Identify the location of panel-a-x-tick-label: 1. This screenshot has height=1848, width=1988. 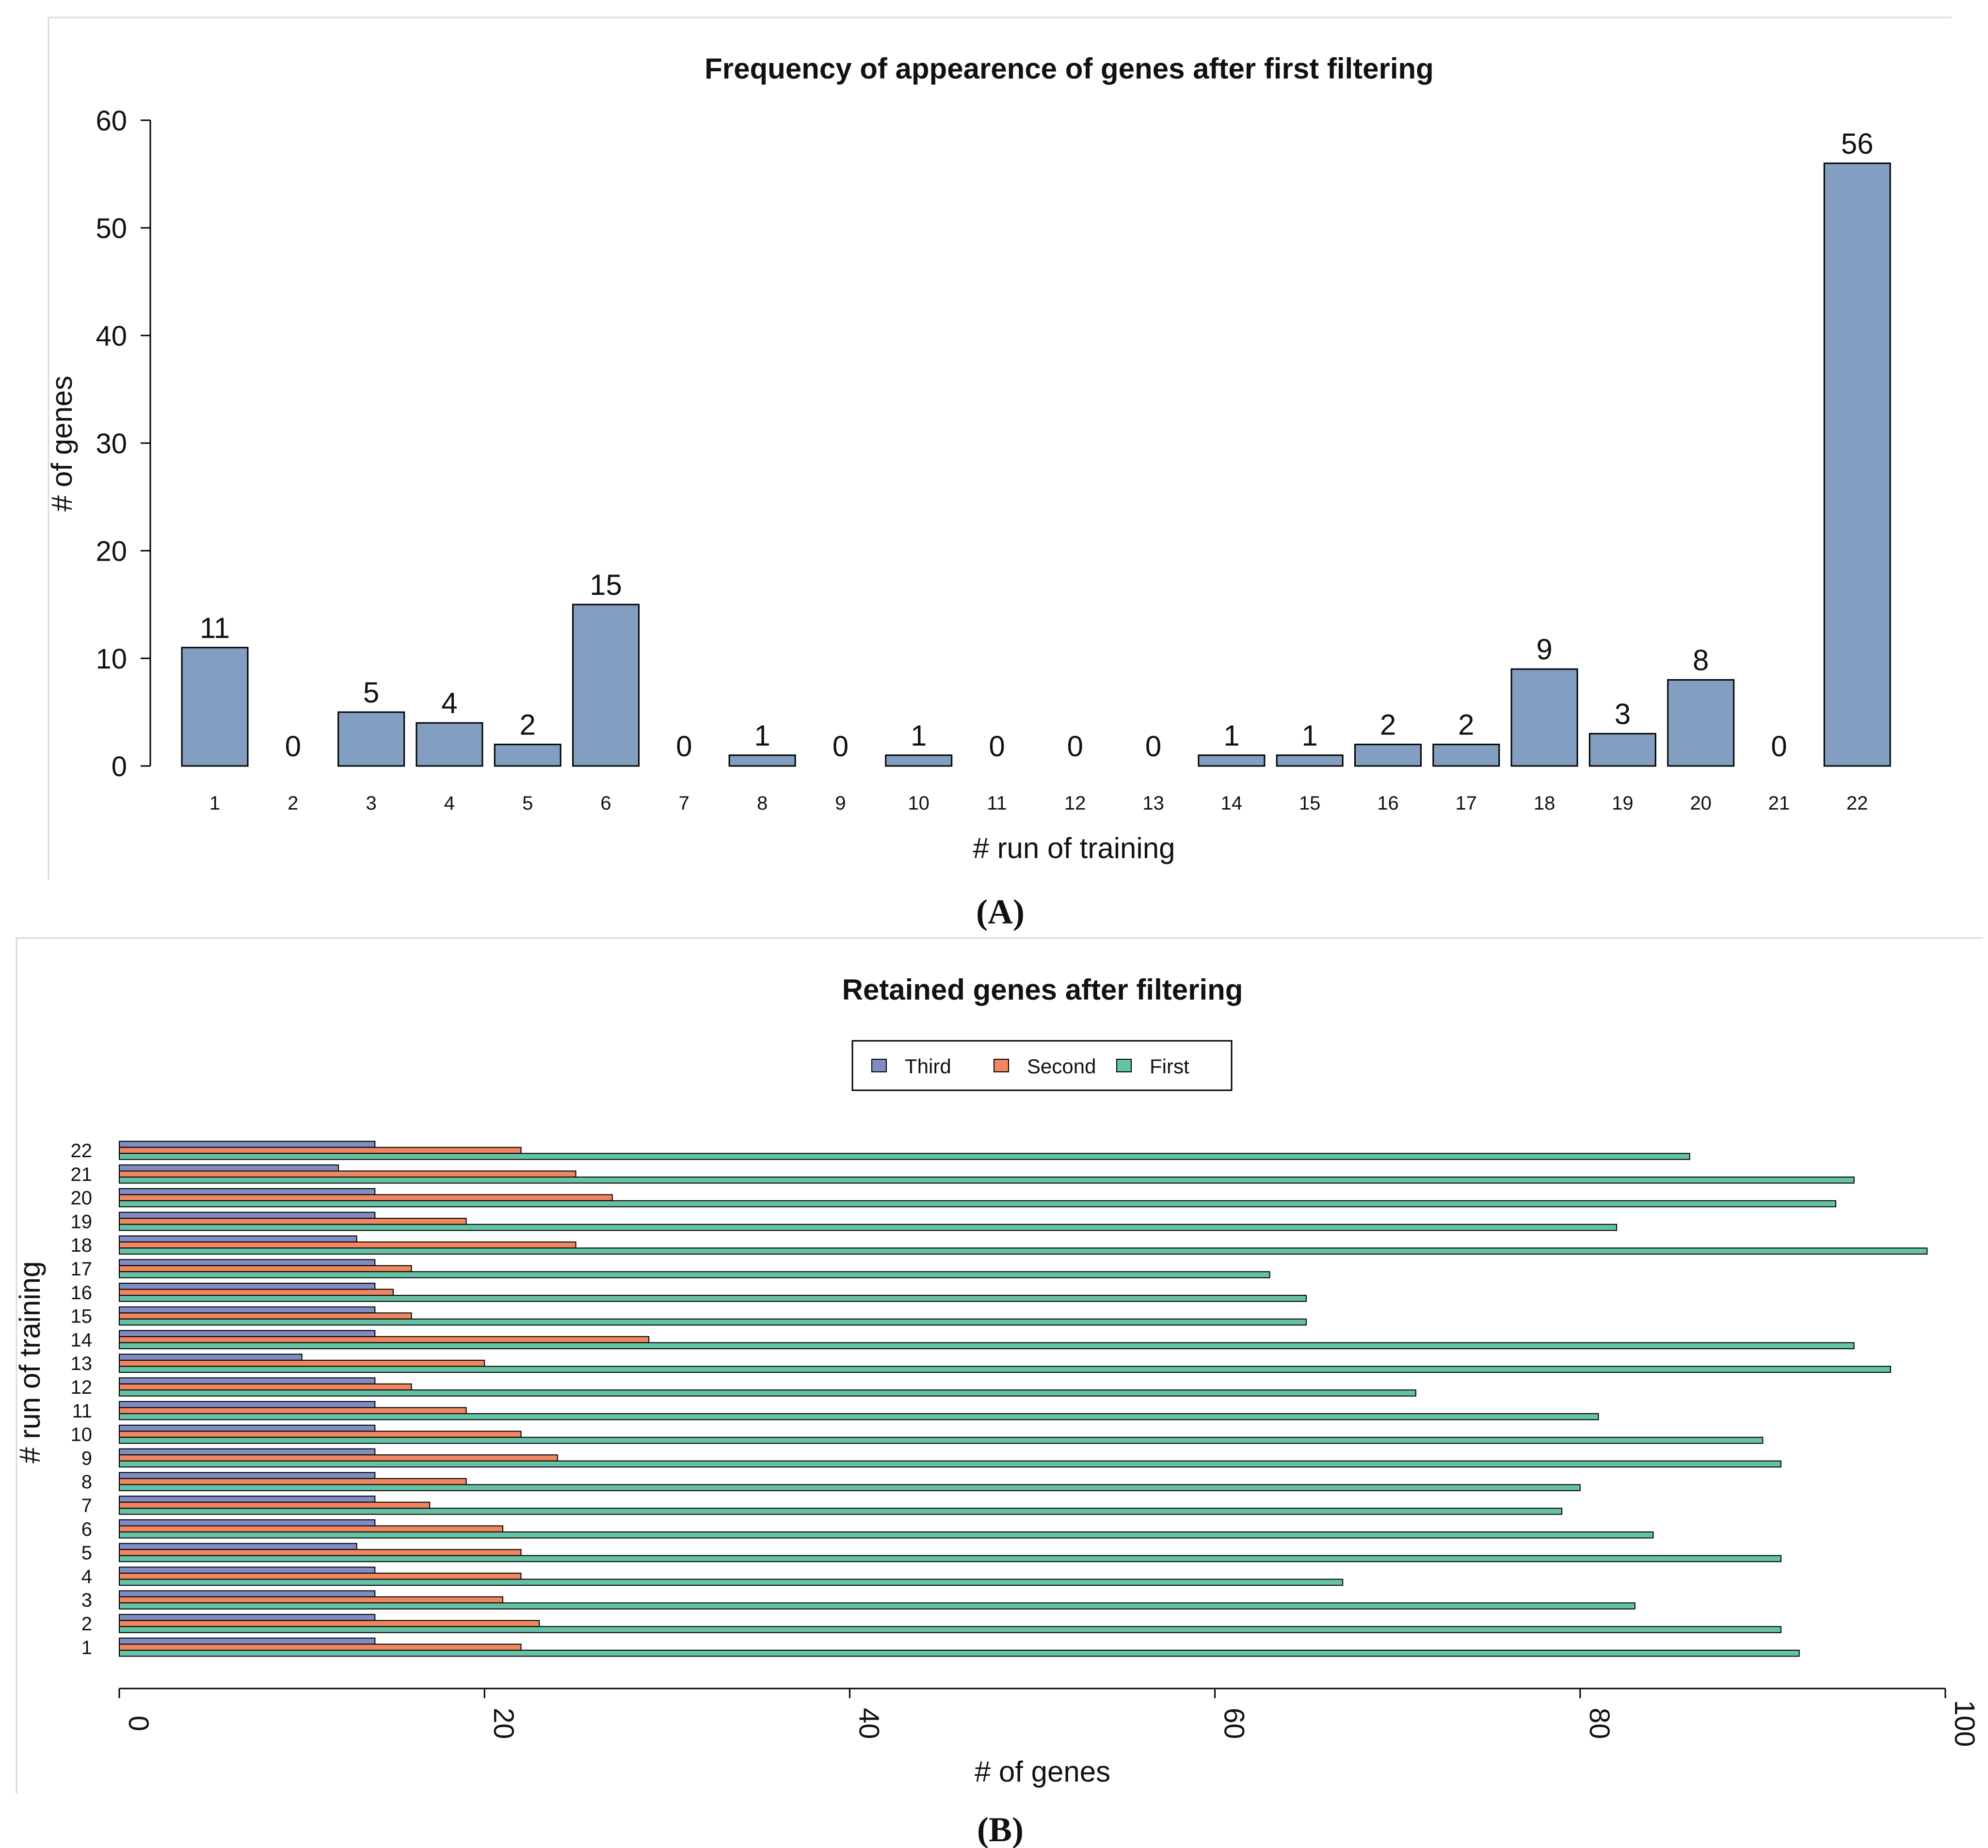
(214, 803).